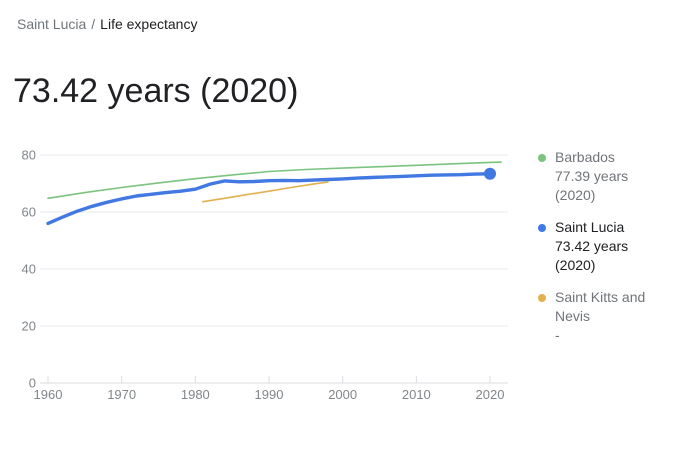 The image size is (696, 464). Describe the element at coordinates (195, 394) in the screenshot. I see `x-axis-label: 1980` at that location.